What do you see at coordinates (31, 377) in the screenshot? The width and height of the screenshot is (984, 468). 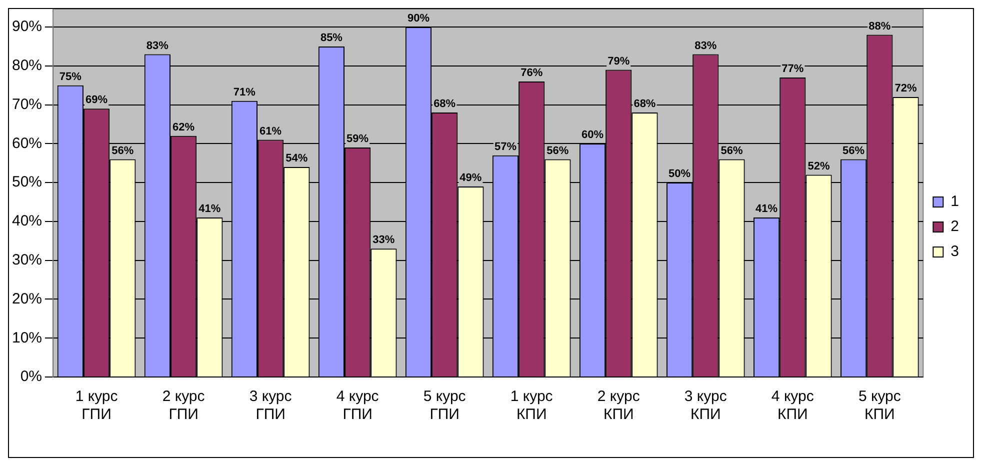 I see `y-tick-label: 0%` at bounding box center [31, 377].